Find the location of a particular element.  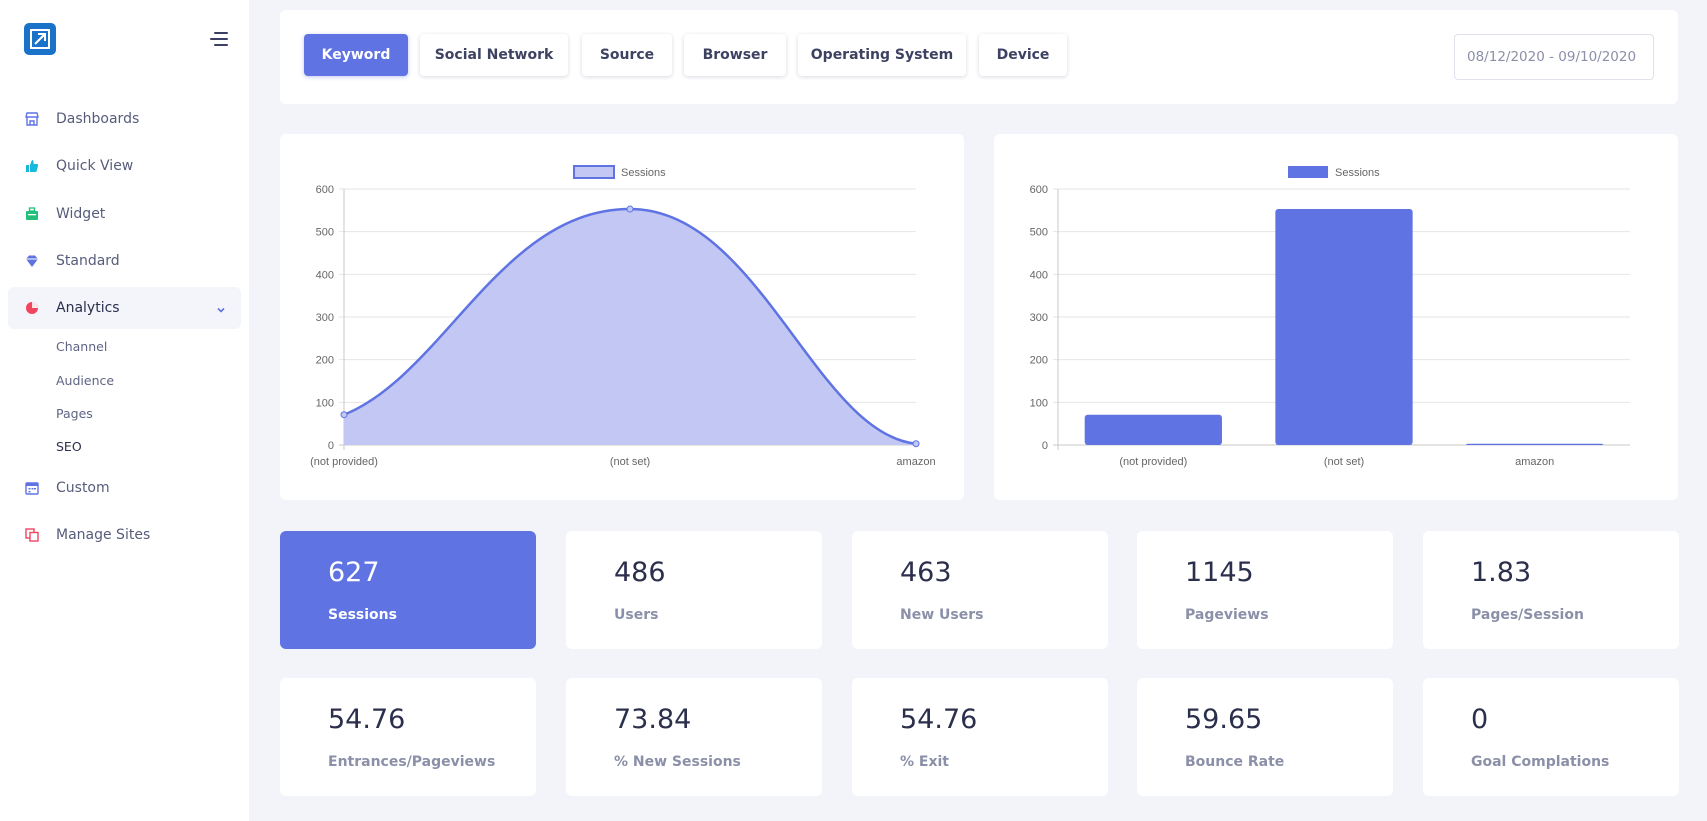

sidebar-subitem-audience: Audience is located at coordinates (85, 380).